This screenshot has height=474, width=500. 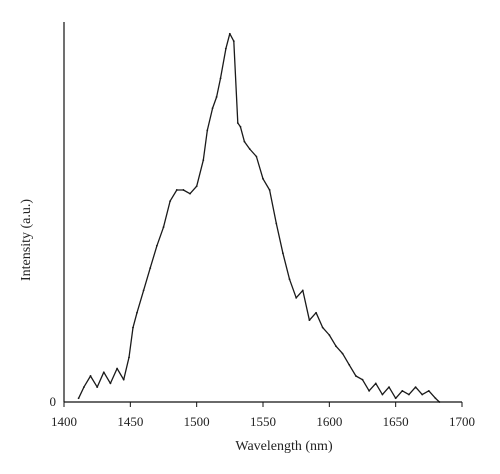 I want to click on x-tick-label: 1550, so click(x=263, y=421).